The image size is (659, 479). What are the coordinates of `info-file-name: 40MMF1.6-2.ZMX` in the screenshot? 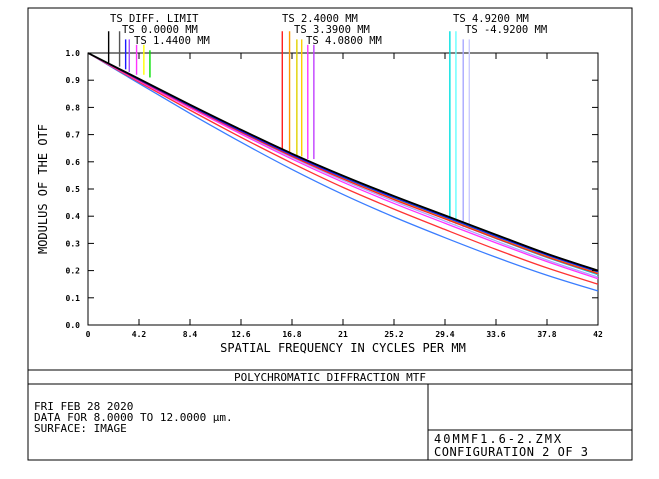 It's located at (498, 439).